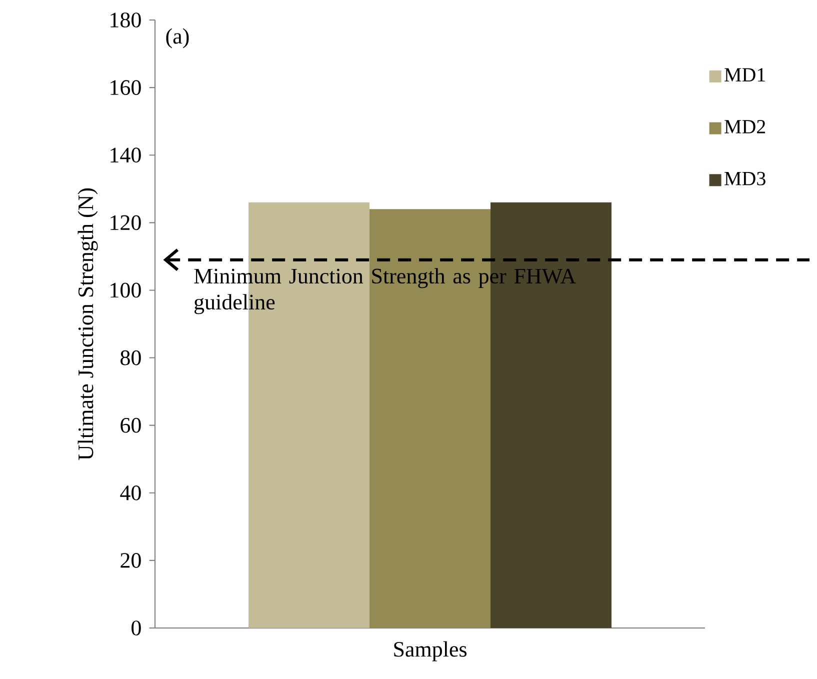 This screenshot has width=817, height=679. I want to click on y-tick-label: 60, so click(130, 425).